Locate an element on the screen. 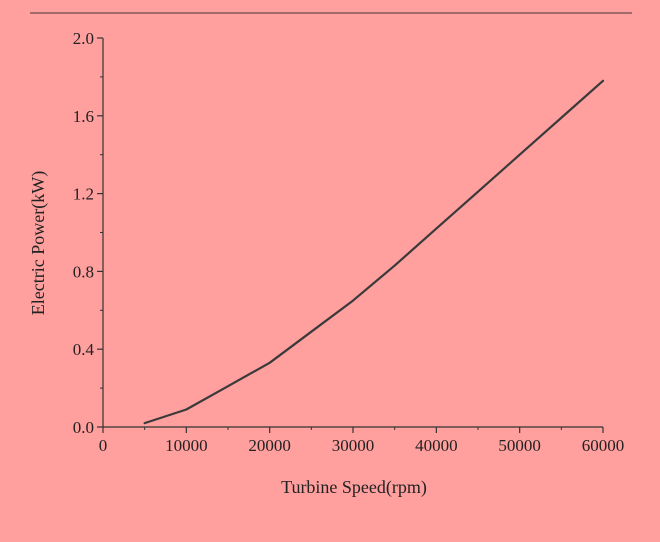 This screenshot has width=660, height=542. y-tick-label: 0.4 is located at coordinates (84, 349).